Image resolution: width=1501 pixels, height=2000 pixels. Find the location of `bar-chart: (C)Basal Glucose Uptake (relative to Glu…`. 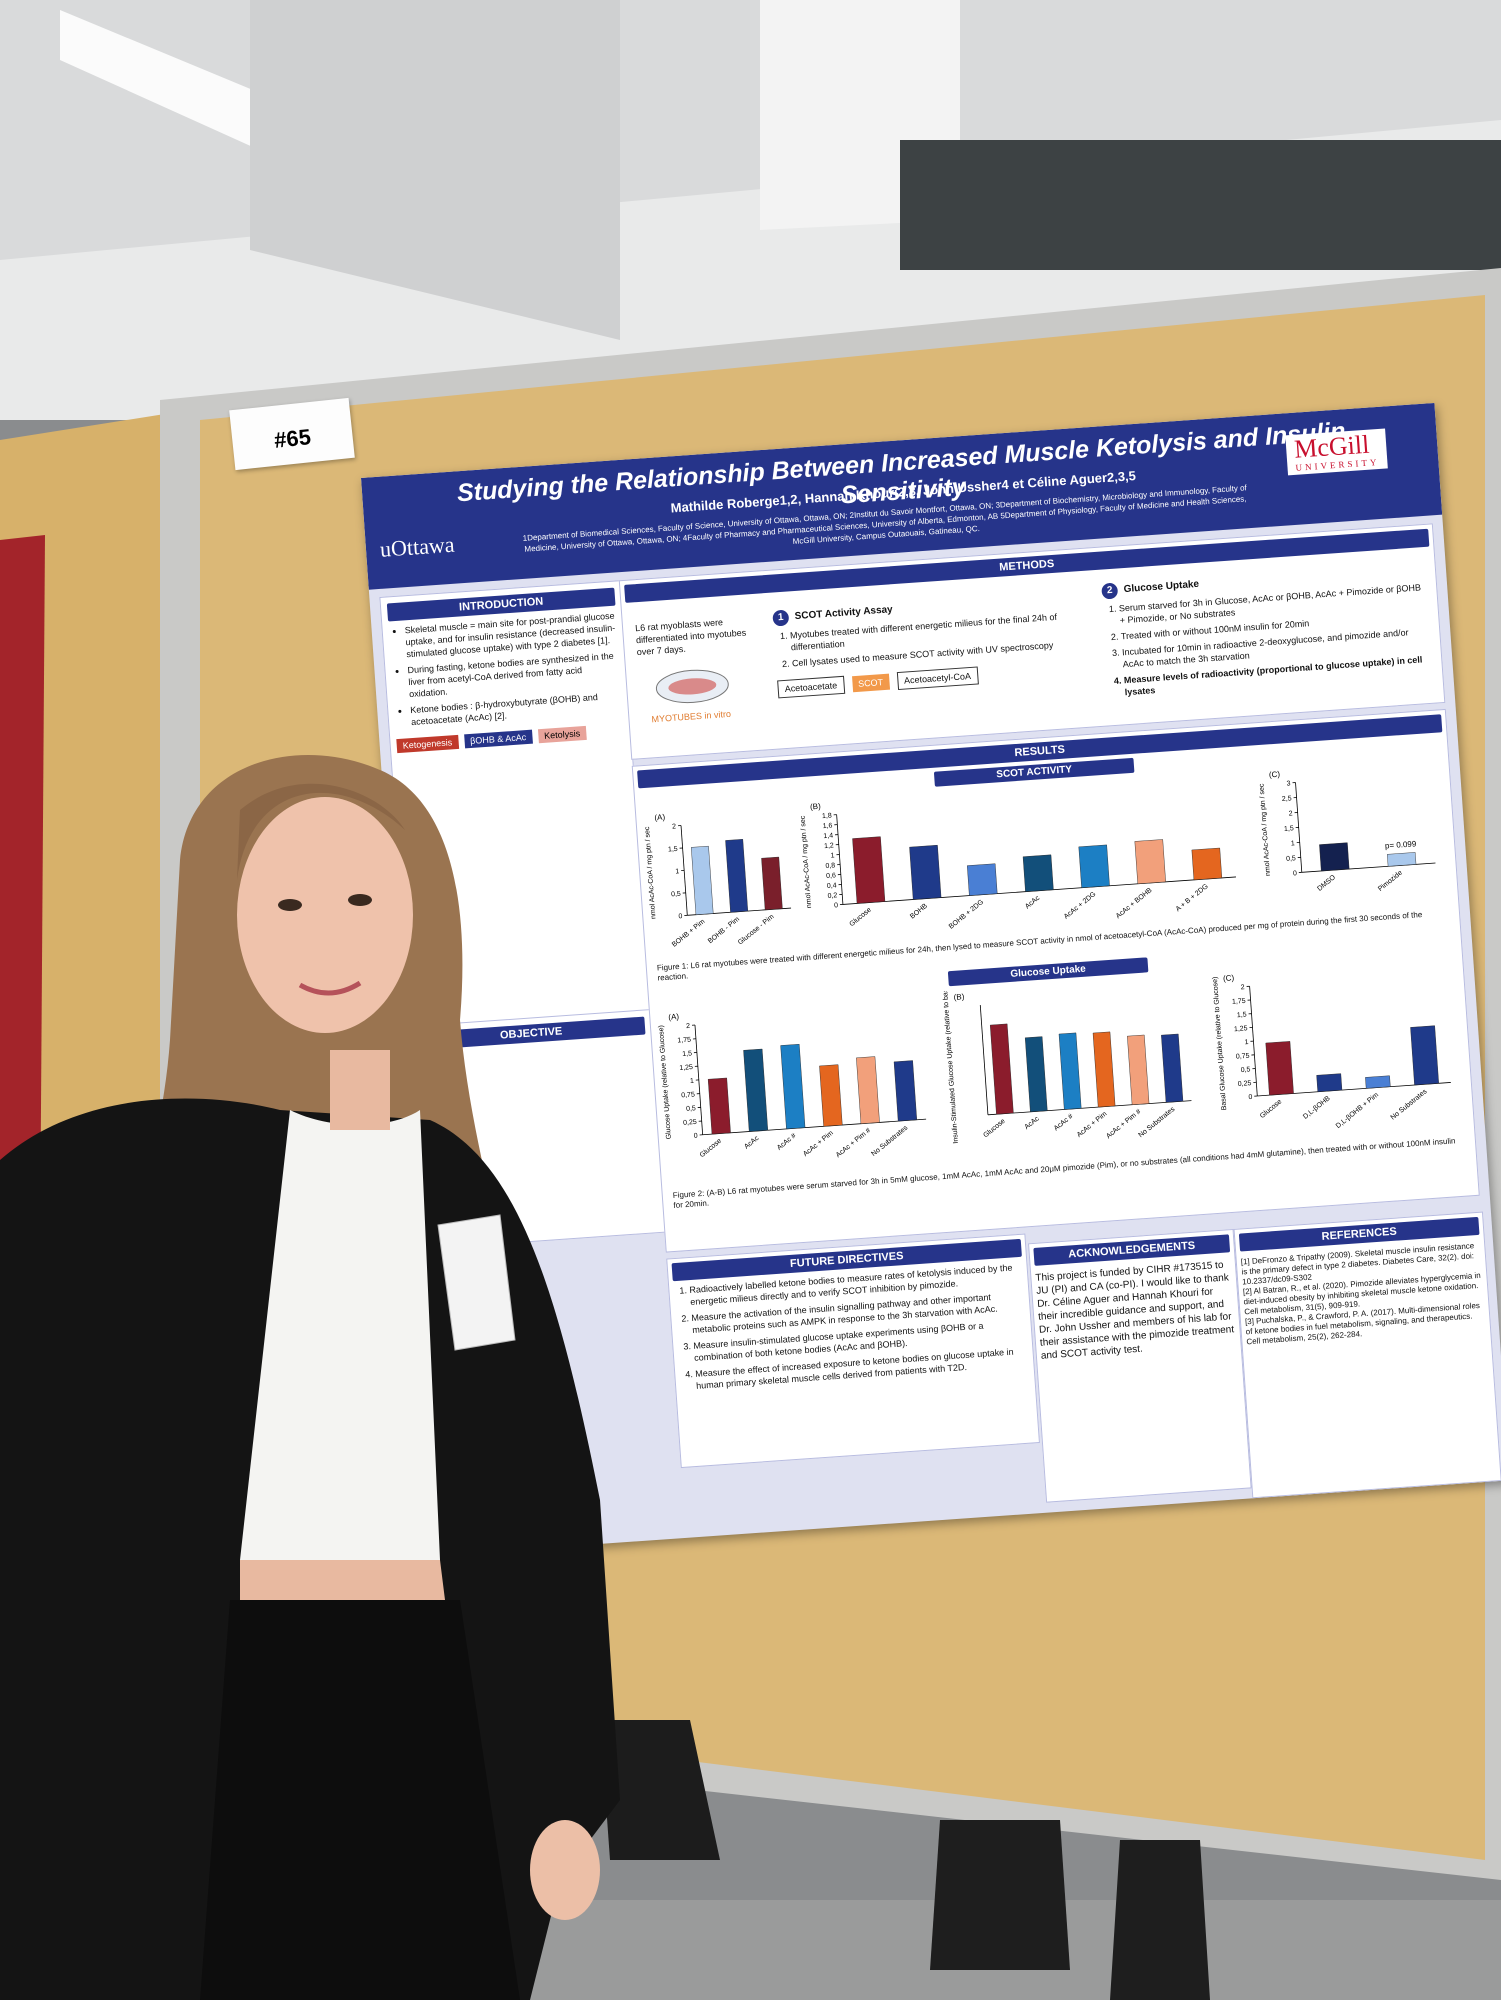

bar-chart: (C)Basal Glucose Uptake (relative to Glu… is located at coordinates (1331, 1051).